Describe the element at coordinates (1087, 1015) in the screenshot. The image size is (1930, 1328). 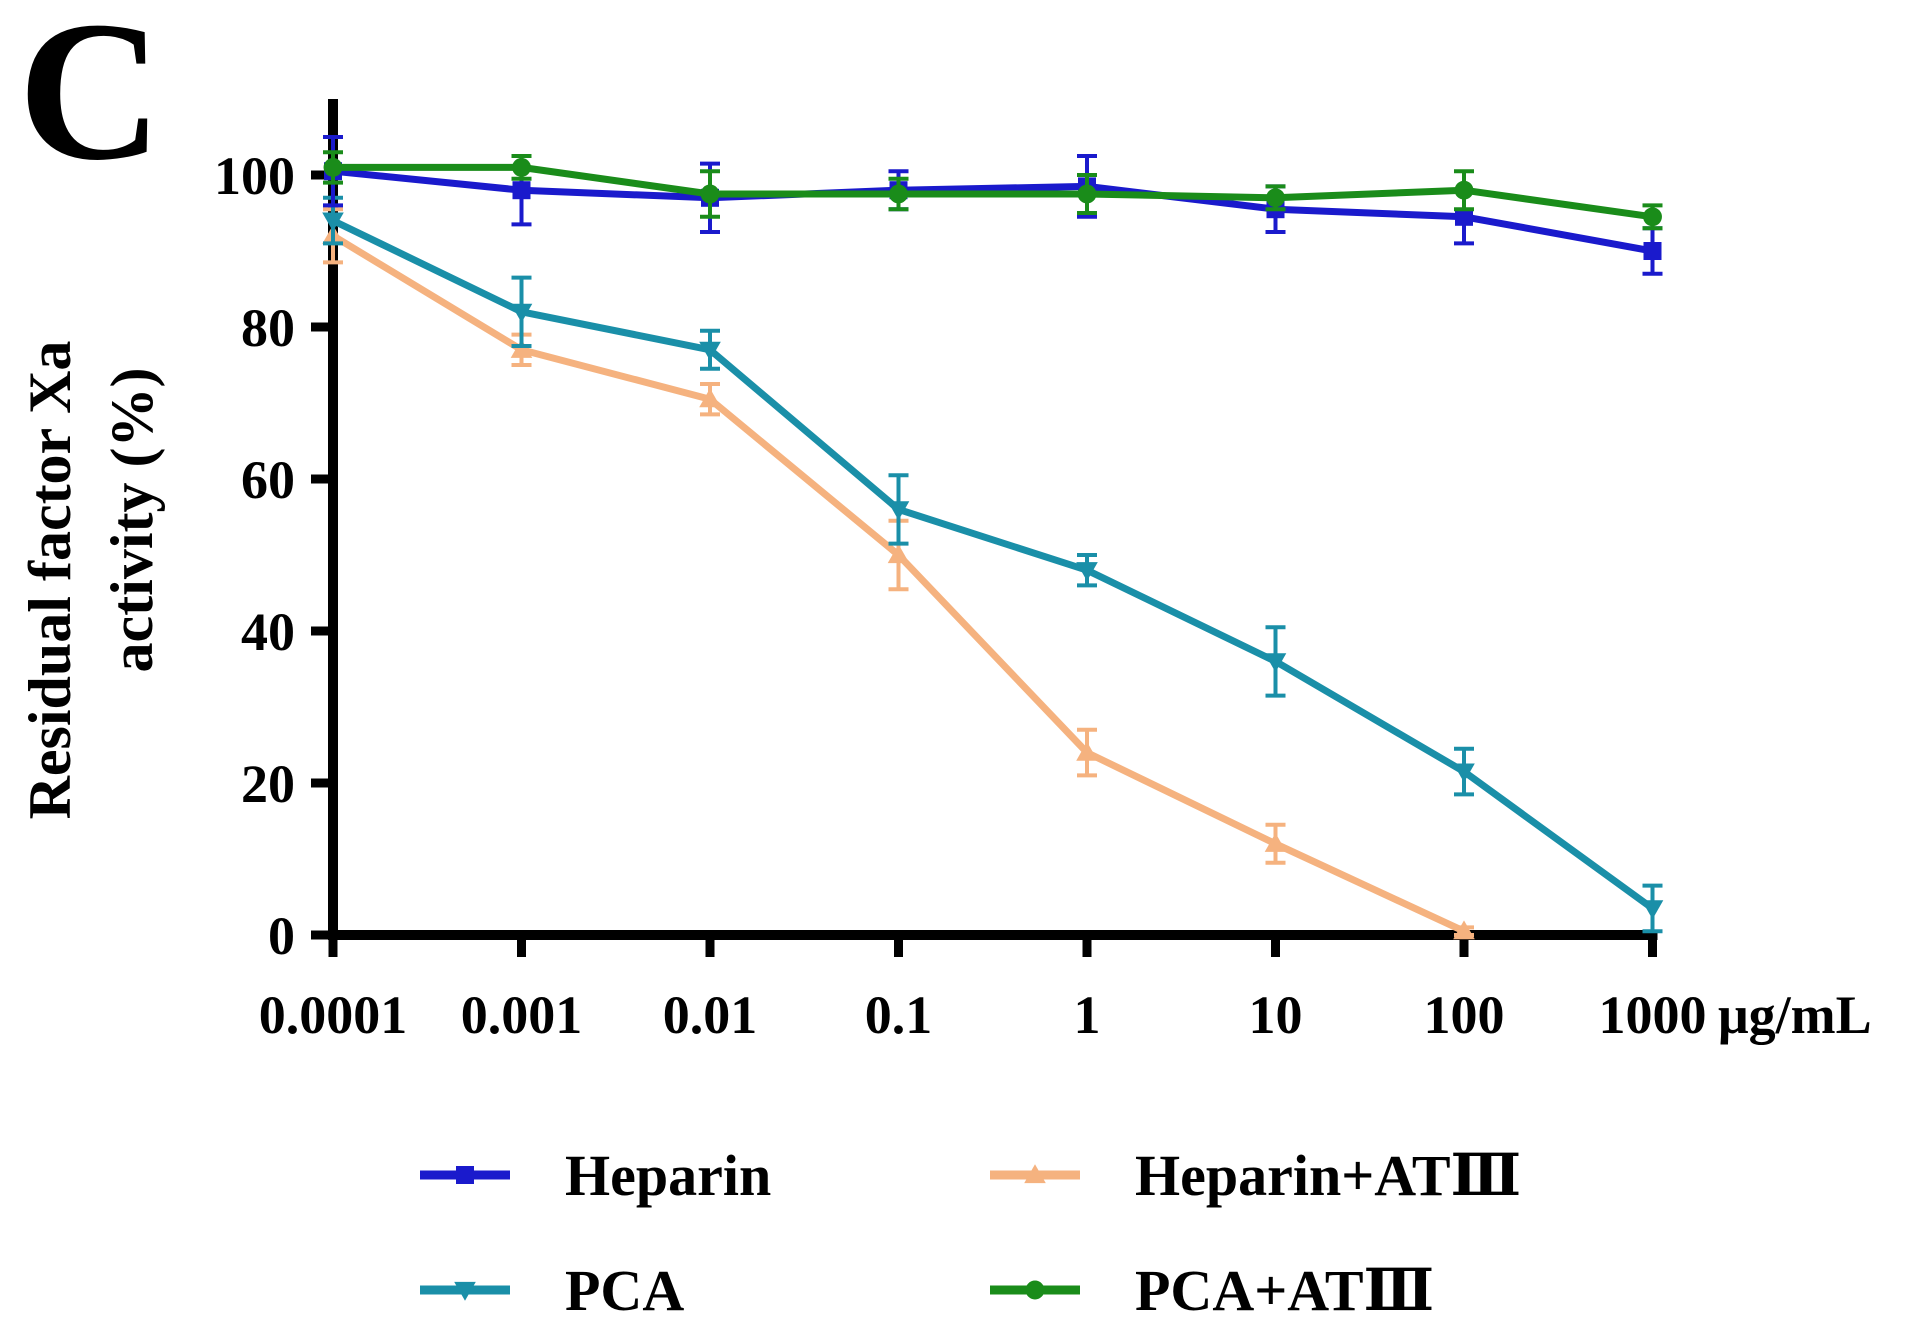
I see `x-tick-label: 1` at that location.